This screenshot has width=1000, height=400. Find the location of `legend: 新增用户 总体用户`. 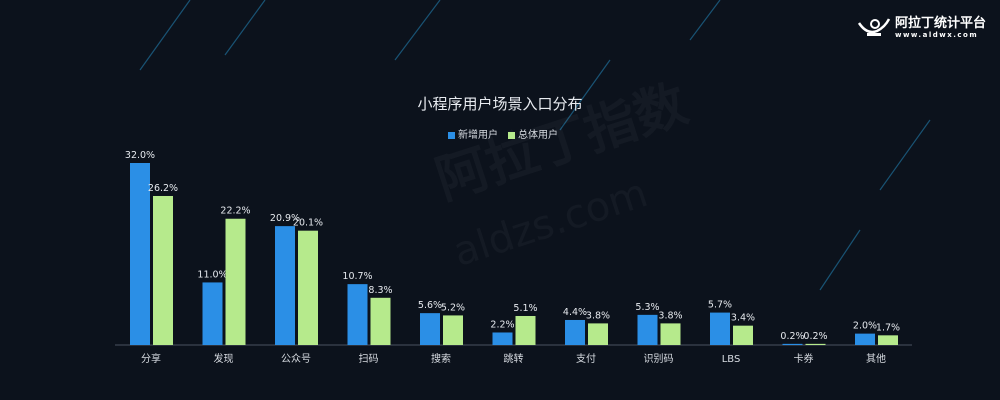

legend: 新增用户 总体用户 is located at coordinates (503, 133).